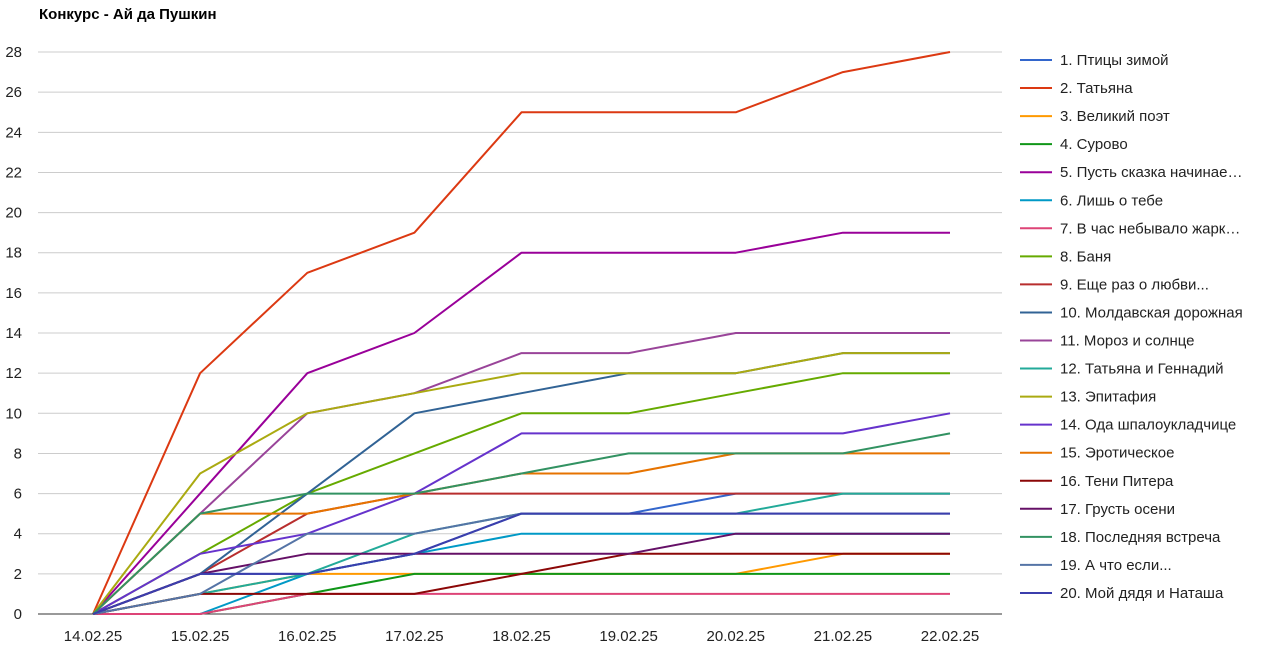 The image size is (1278, 659). What do you see at coordinates (13, 172) in the screenshot?
I see `y-tick-label: 22` at bounding box center [13, 172].